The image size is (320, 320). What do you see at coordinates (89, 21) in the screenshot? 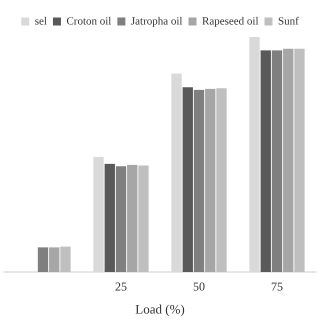
I see `legend-label: Croton oil` at bounding box center [89, 21].